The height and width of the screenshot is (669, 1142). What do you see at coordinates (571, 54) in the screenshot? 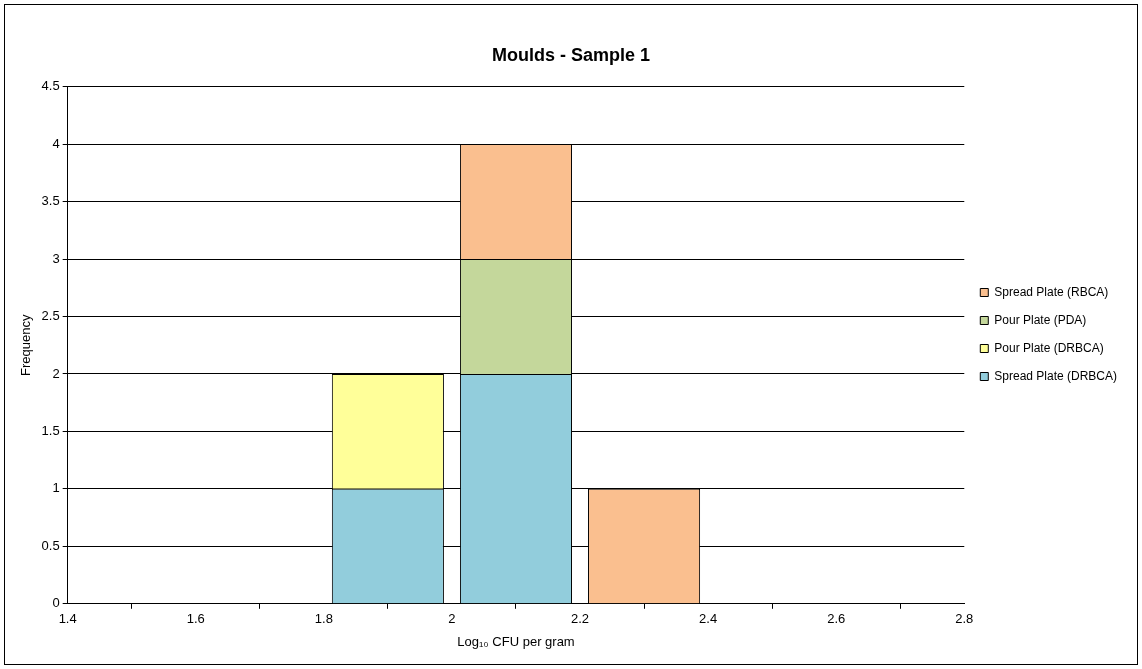
I see `chart-title: Moulds - Sample 1` at bounding box center [571, 54].